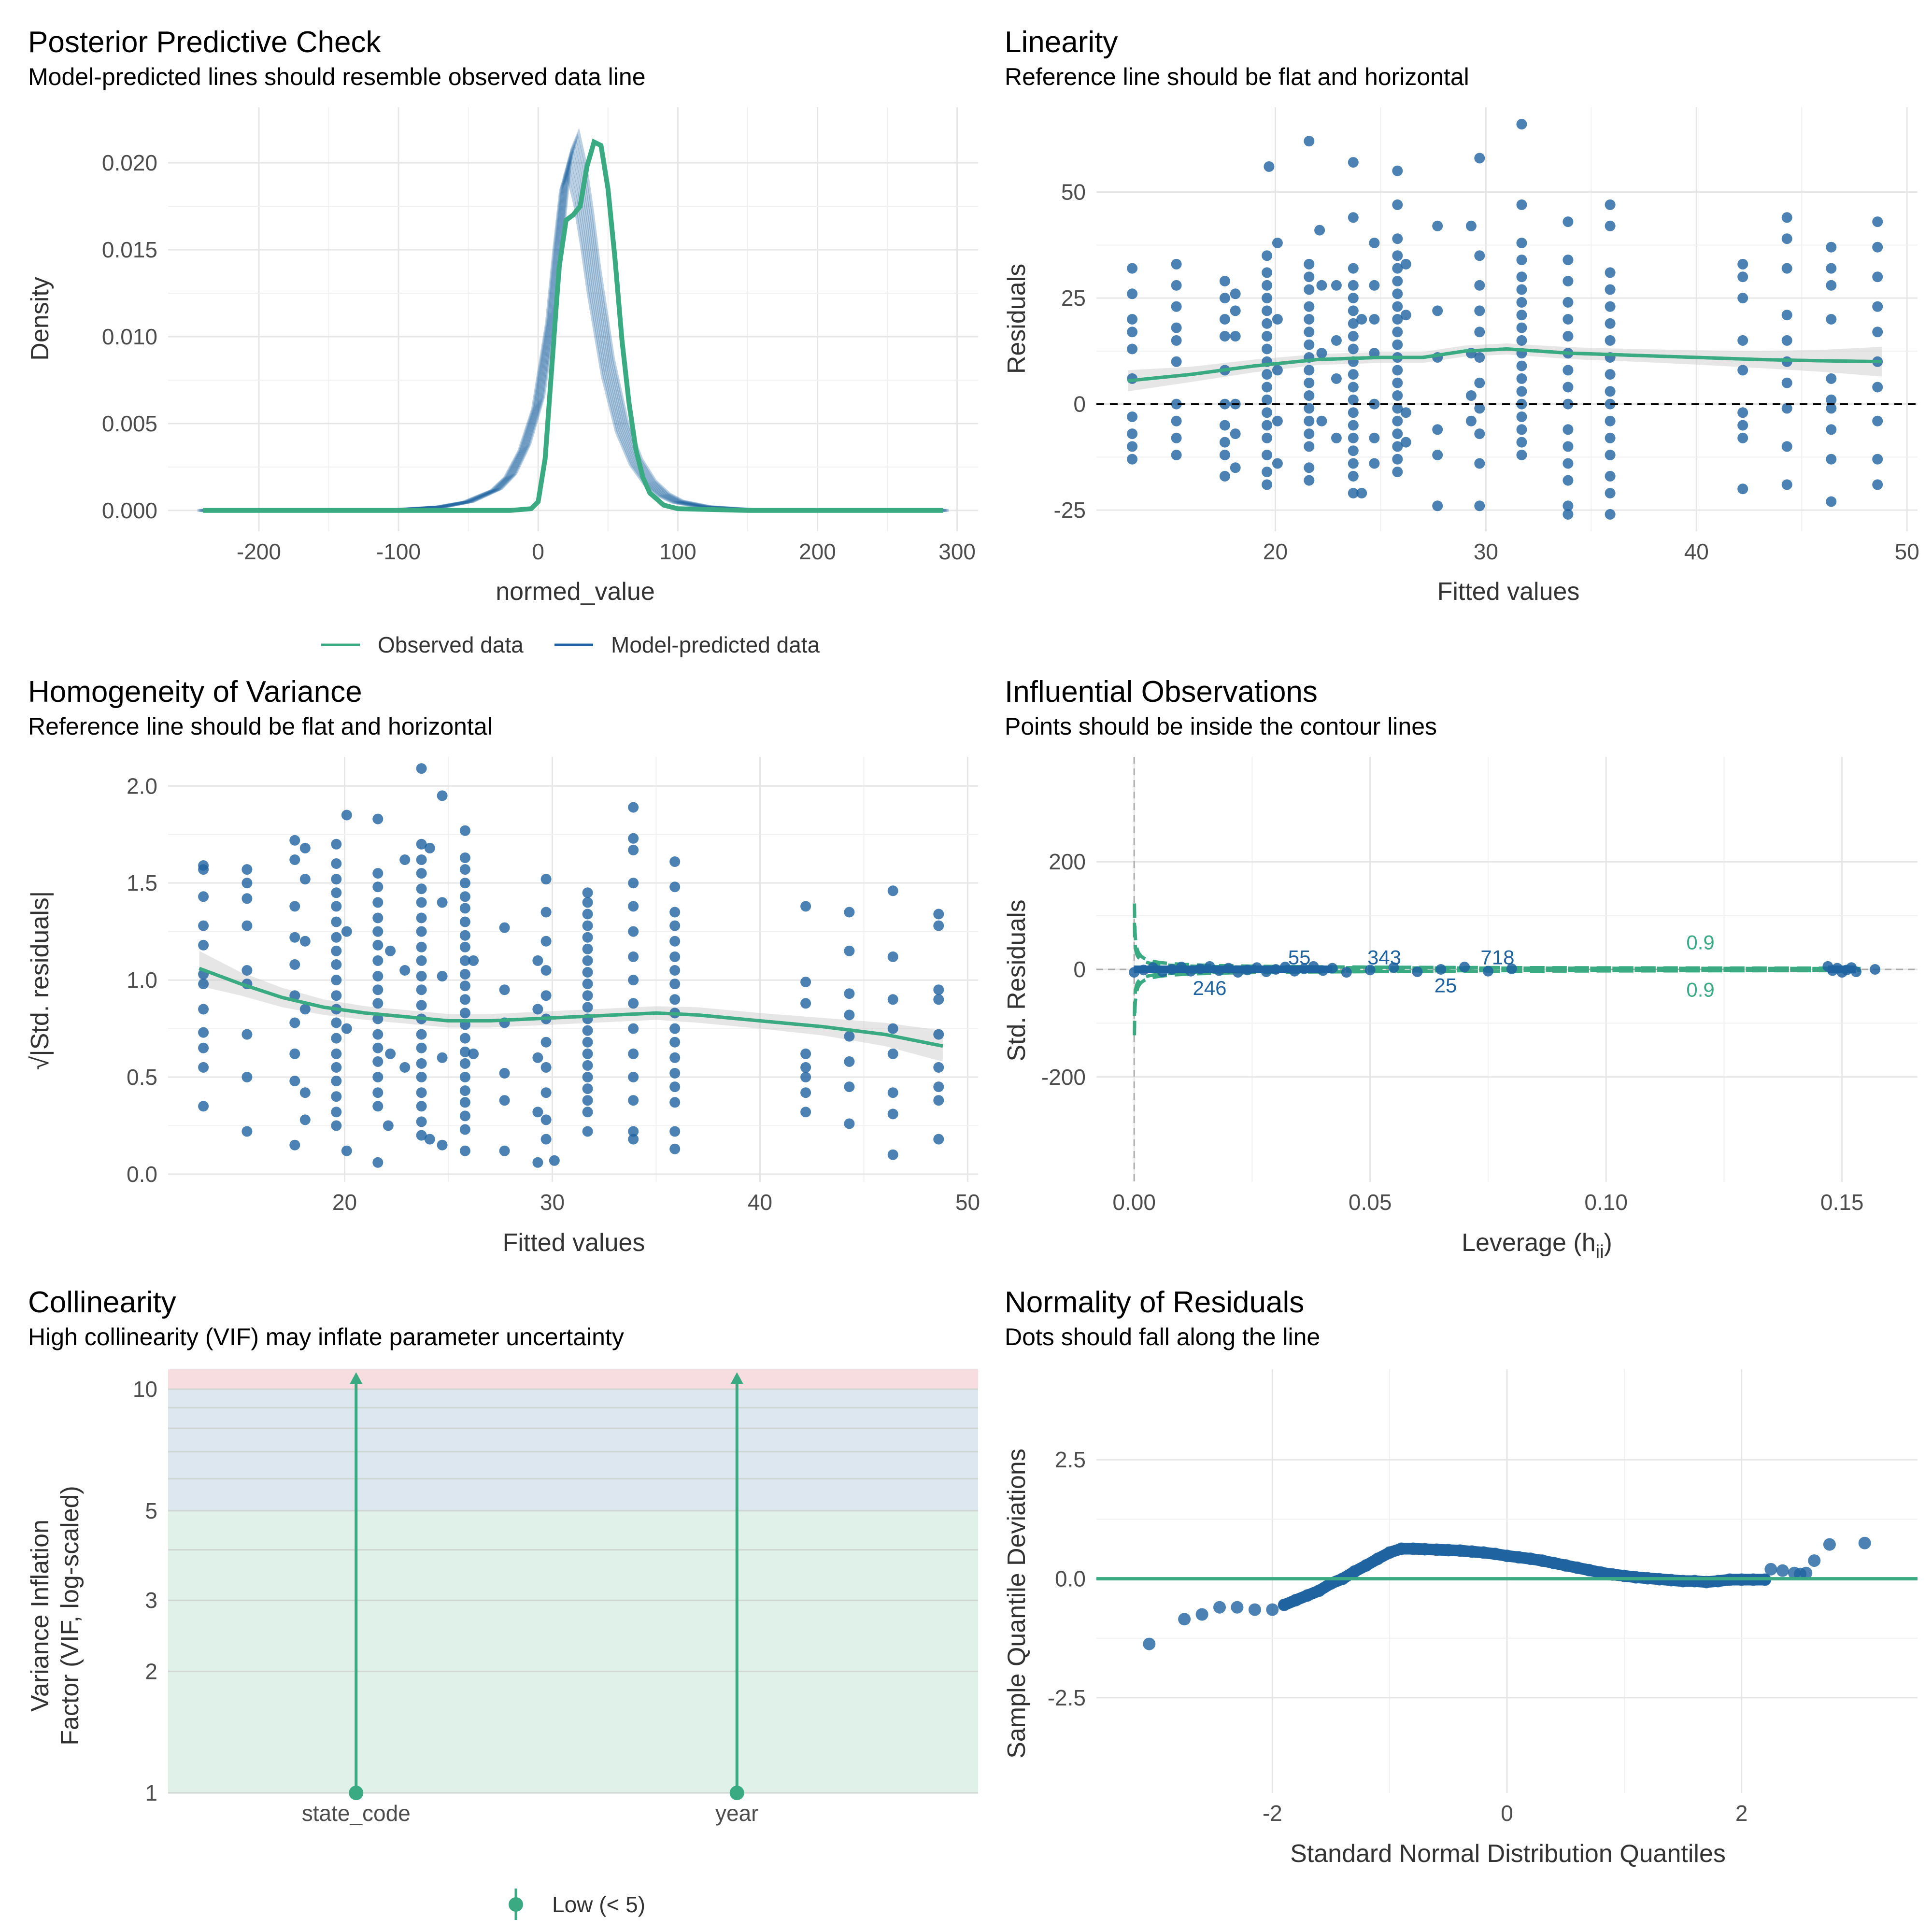 The height and width of the screenshot is (1932, 1932). Describe the element at coordinates (1067, 1697) in the screenshot. I see `y-tick-label: -2.5` at that location.